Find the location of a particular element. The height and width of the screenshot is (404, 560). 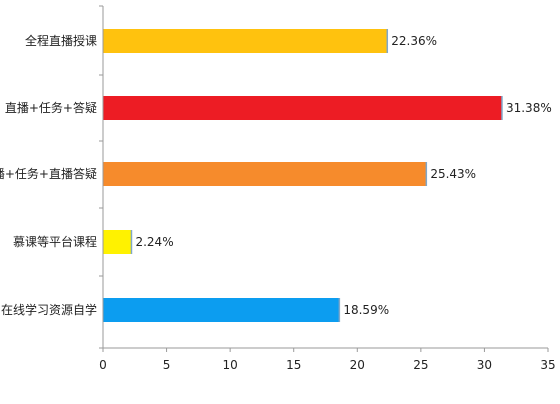

category-label: 全程直播授课 is located at coordinates (61, 40).